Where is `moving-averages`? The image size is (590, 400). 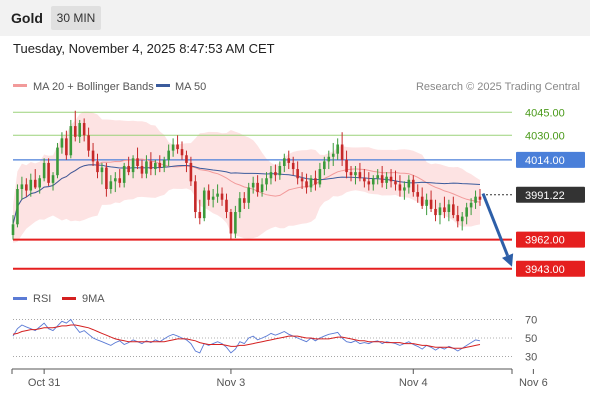 moving-averages is located at coordinates (246, 191).